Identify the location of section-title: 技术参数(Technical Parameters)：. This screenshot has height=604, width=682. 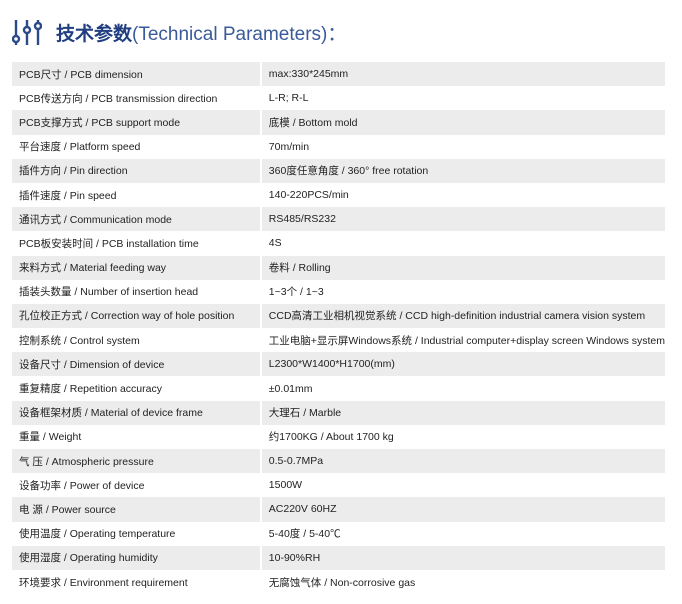
(201, 32).